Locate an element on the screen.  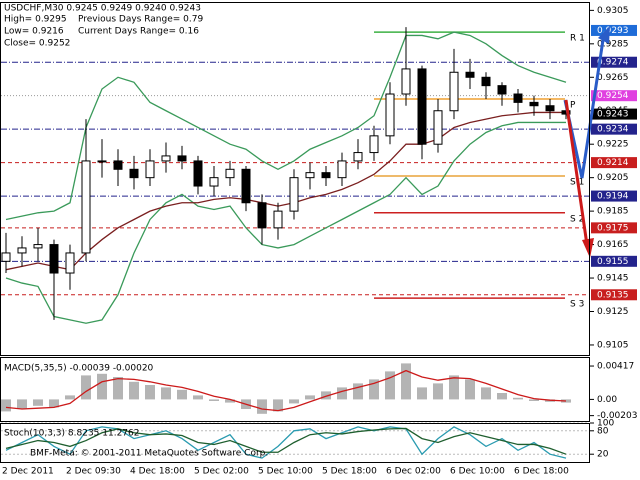
y-tick-label: 80 is located at coordinates (603, 431).